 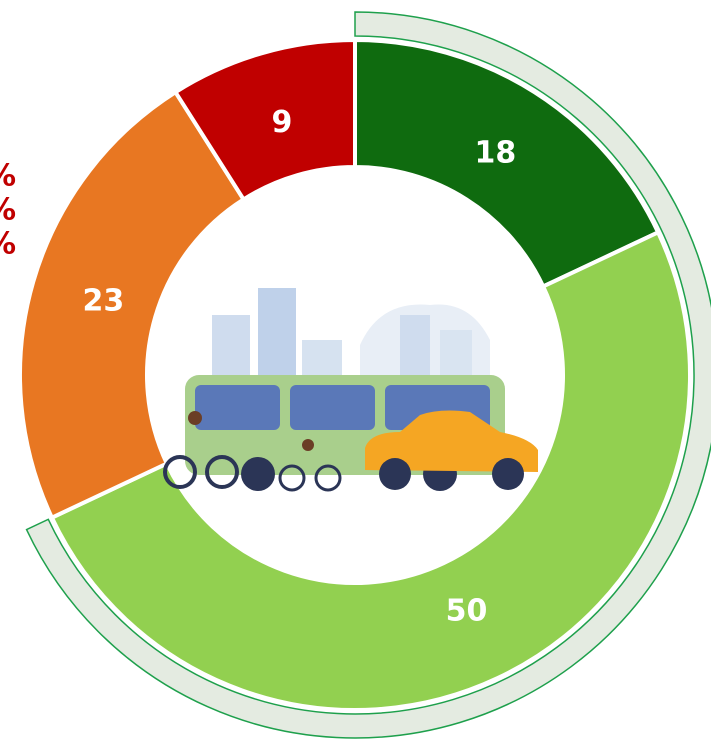 I want to click on data-label: 23, so click(x=104, y=300).